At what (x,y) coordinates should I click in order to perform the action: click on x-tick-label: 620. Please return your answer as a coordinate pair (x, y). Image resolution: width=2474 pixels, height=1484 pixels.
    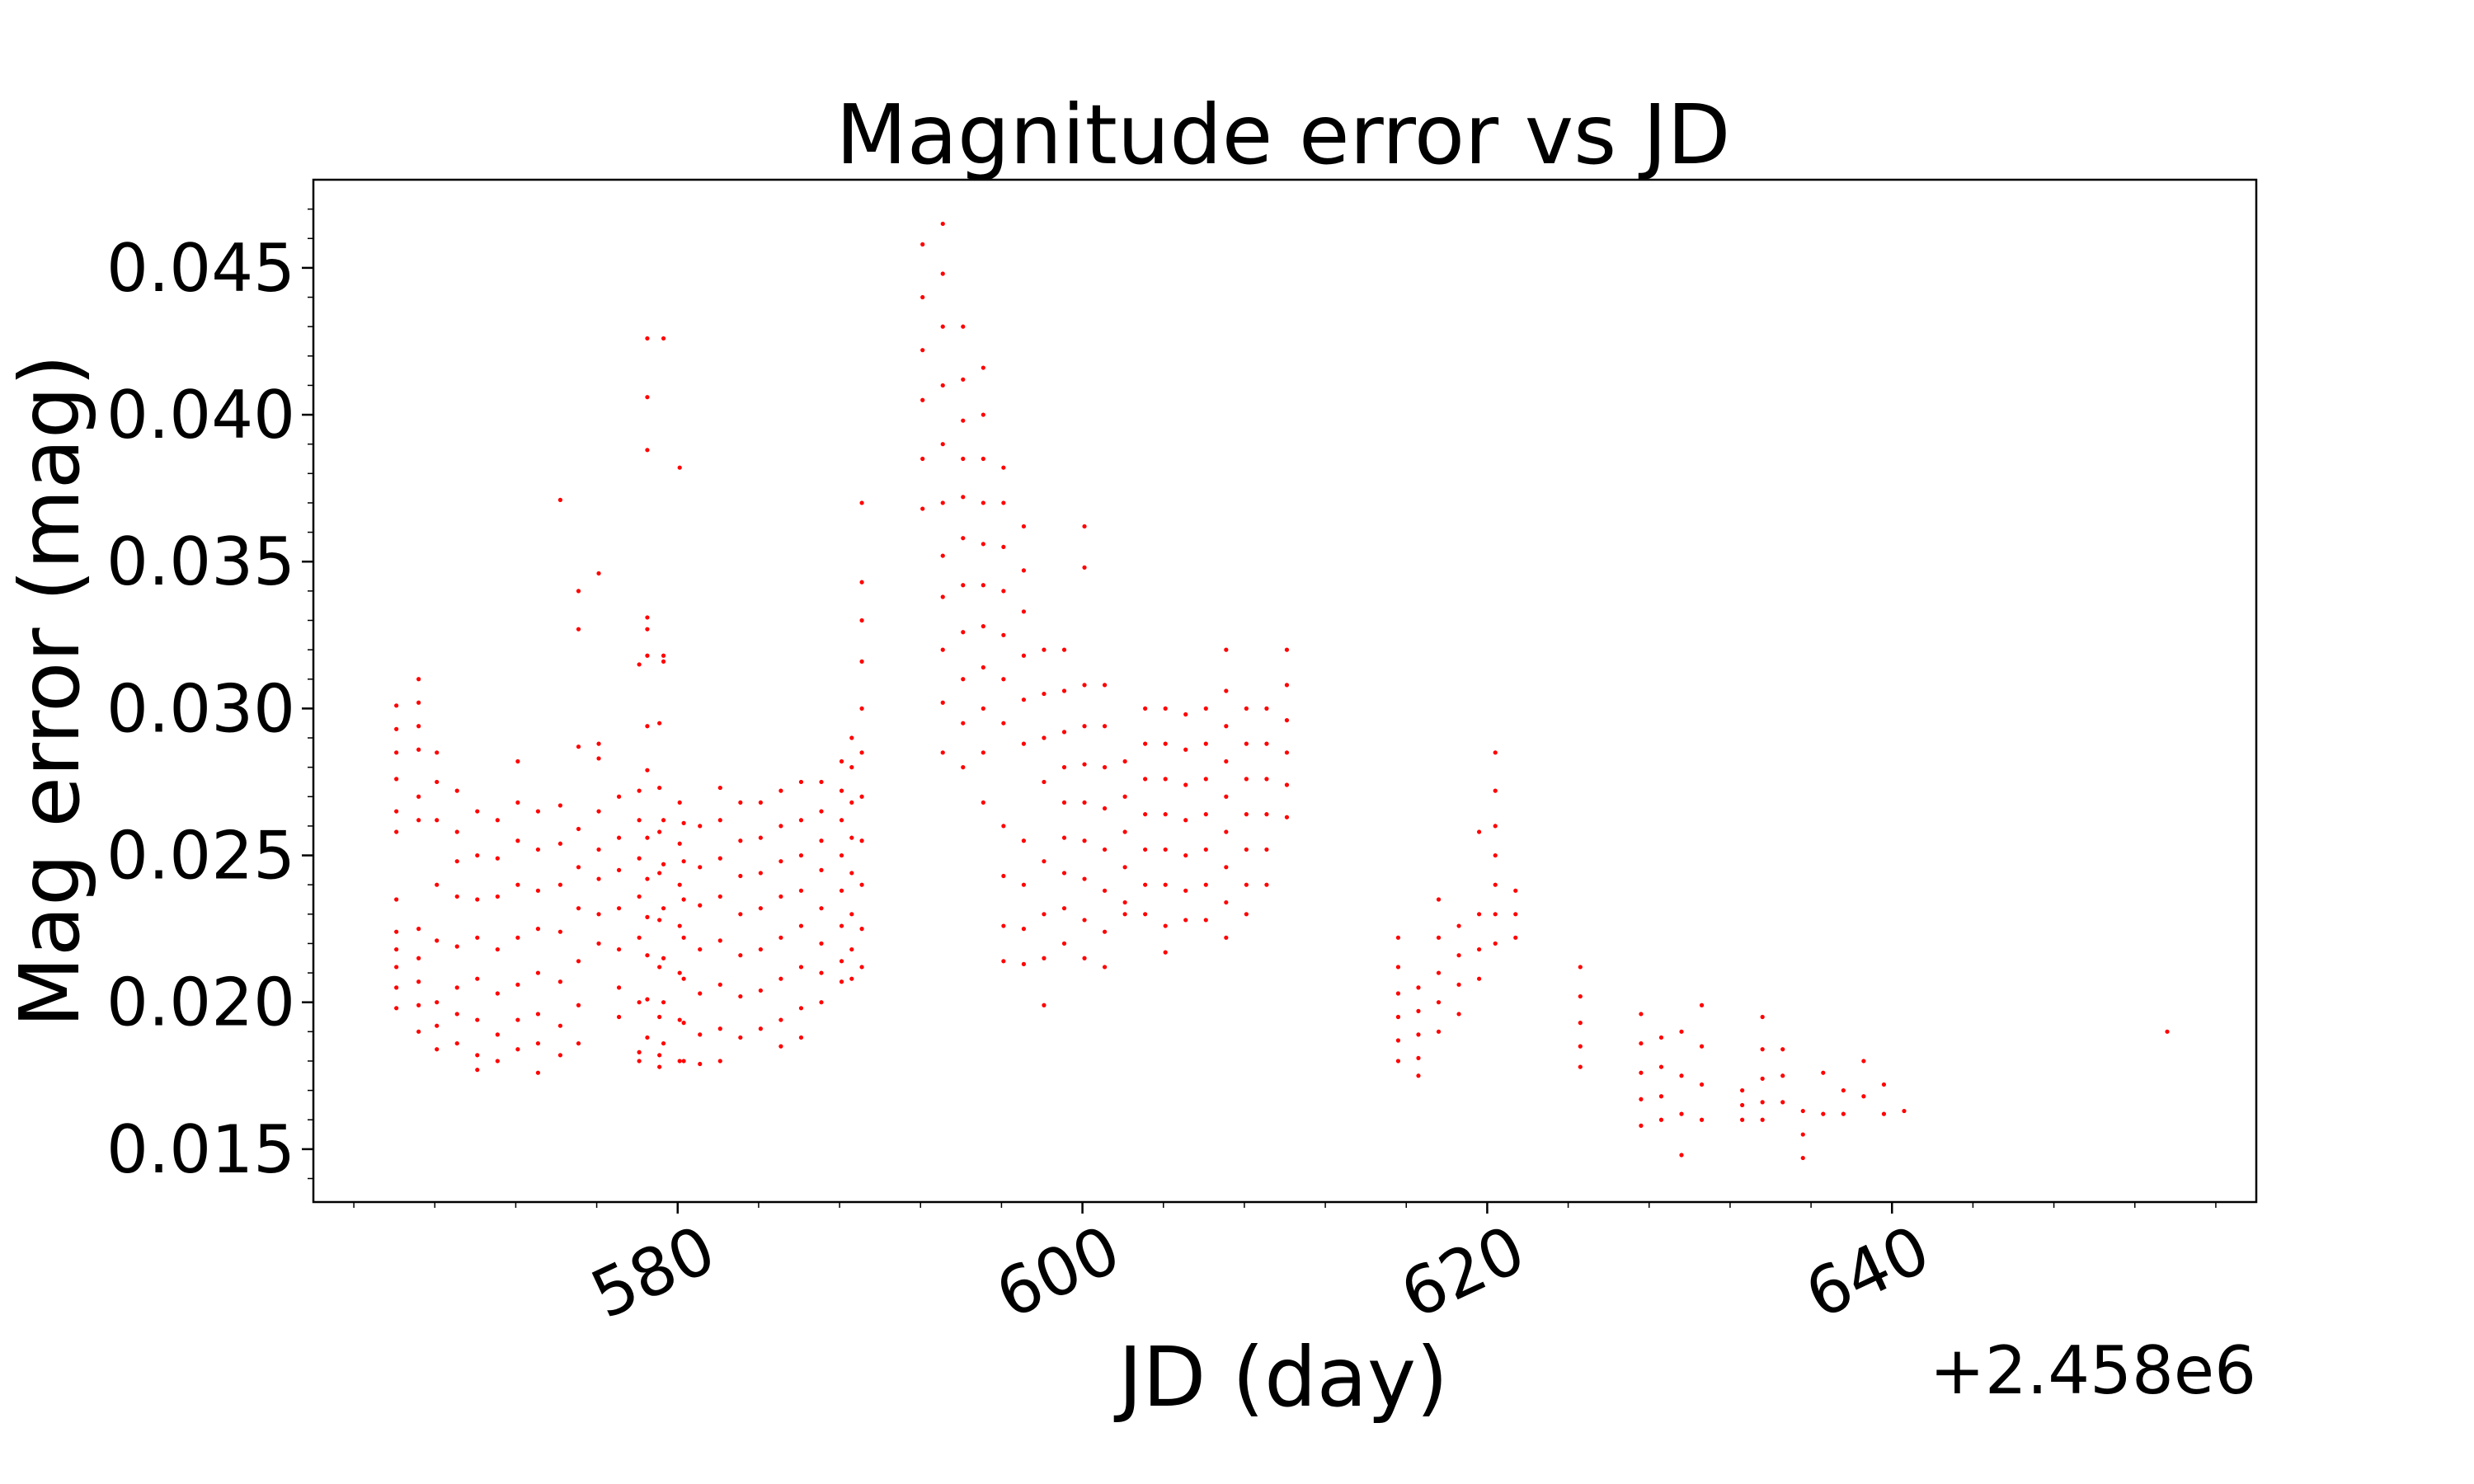
    Looking at the image, I should click on (1463, 1272).